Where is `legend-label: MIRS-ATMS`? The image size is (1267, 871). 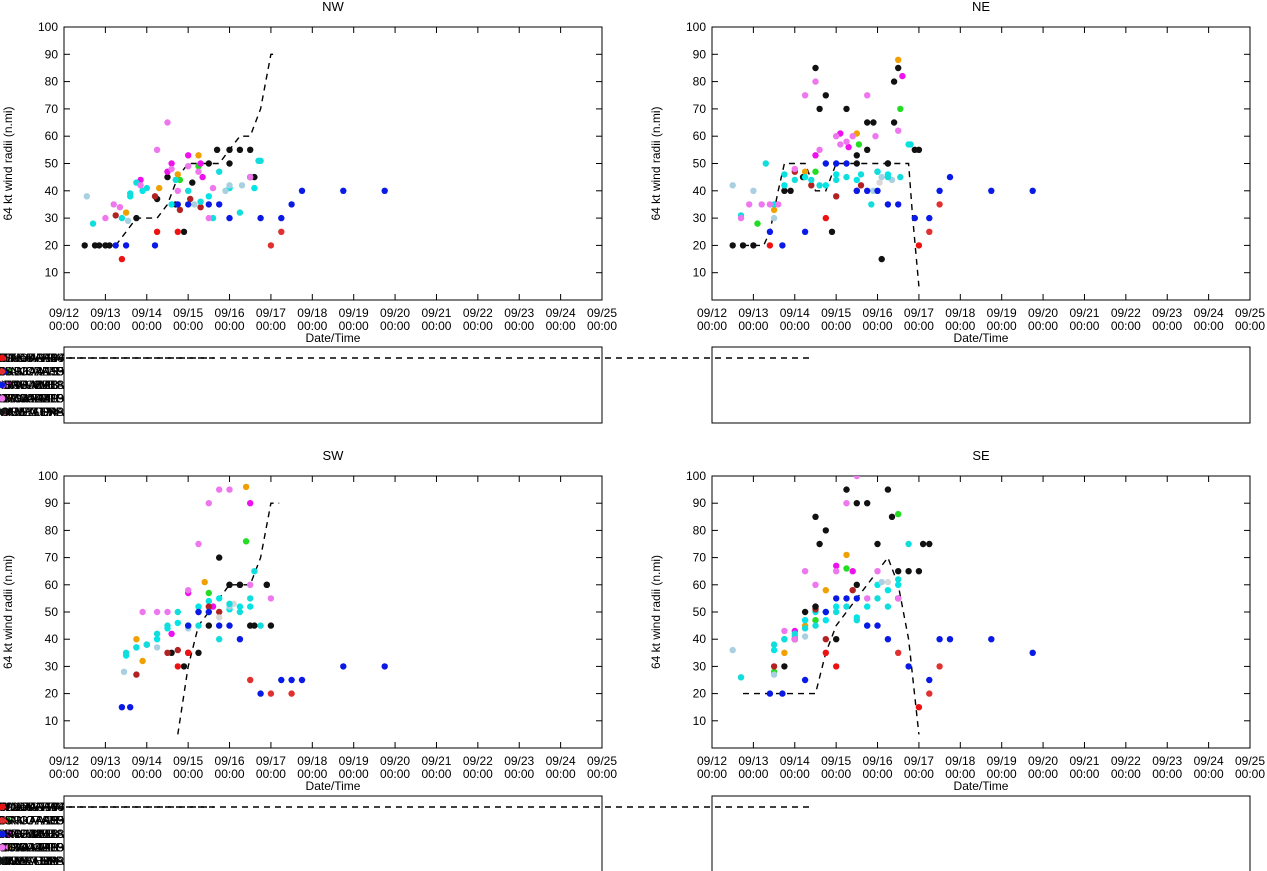 legend-label: MIRS-ATMS is located at coordinates (32, 412).